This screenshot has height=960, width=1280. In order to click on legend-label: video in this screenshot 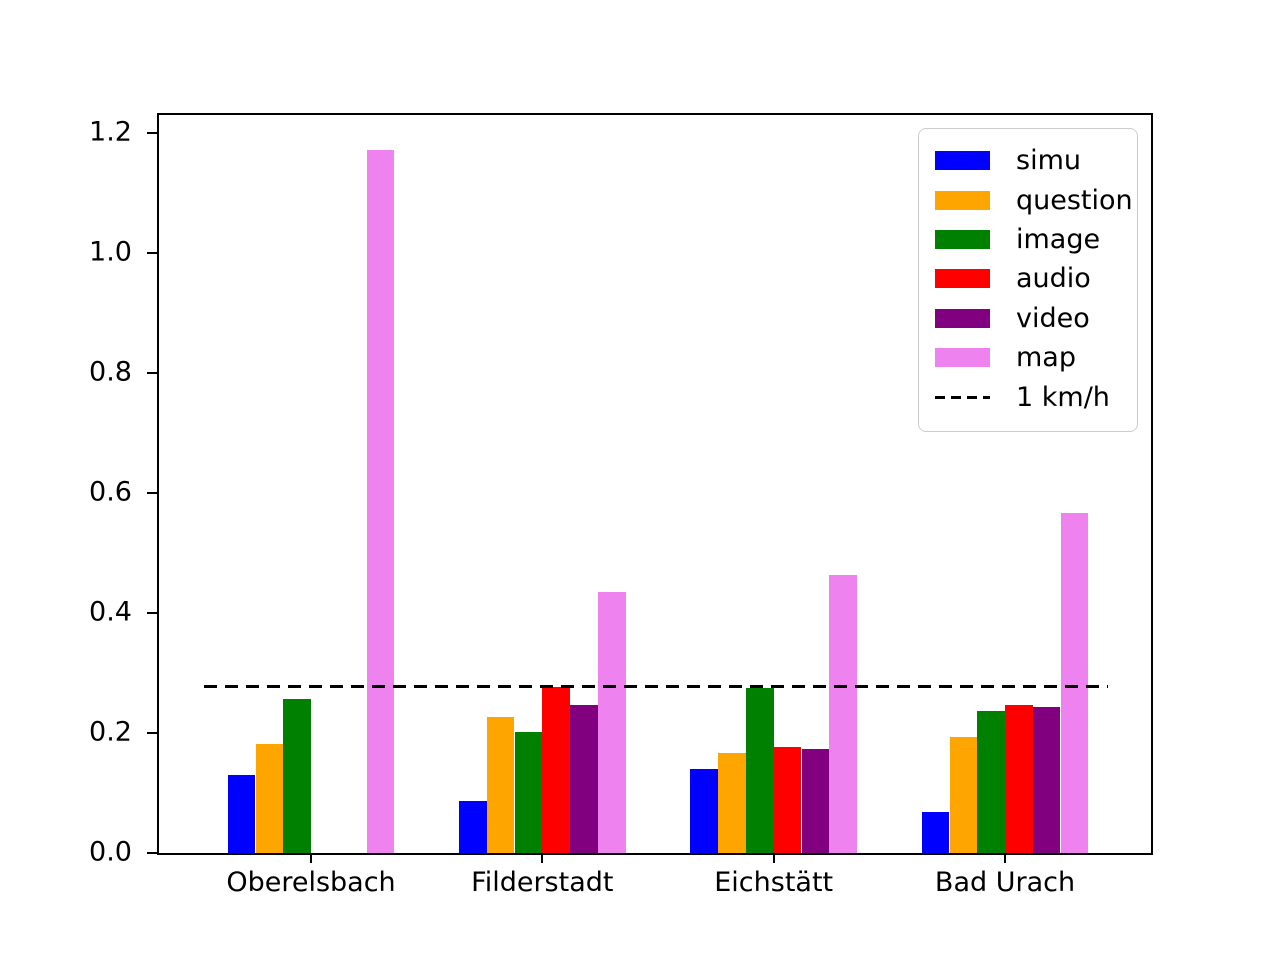, I will do `click(1053, 318)`.